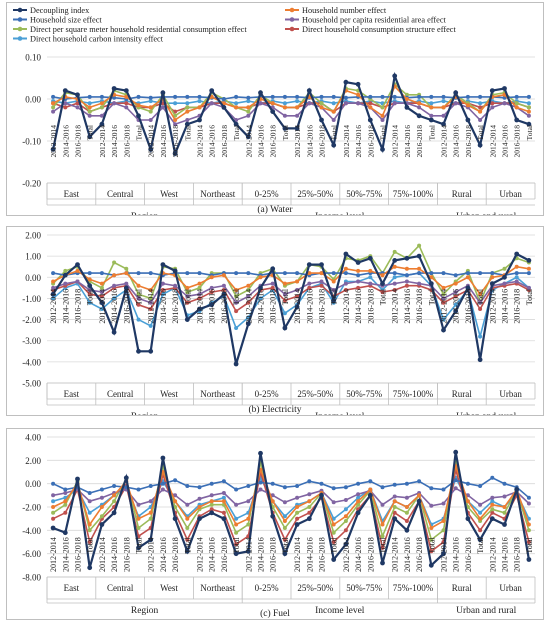 The width and height of the screenshot is (550, 625). I want to click on panel-title: (a) Water, so click(275, 209).